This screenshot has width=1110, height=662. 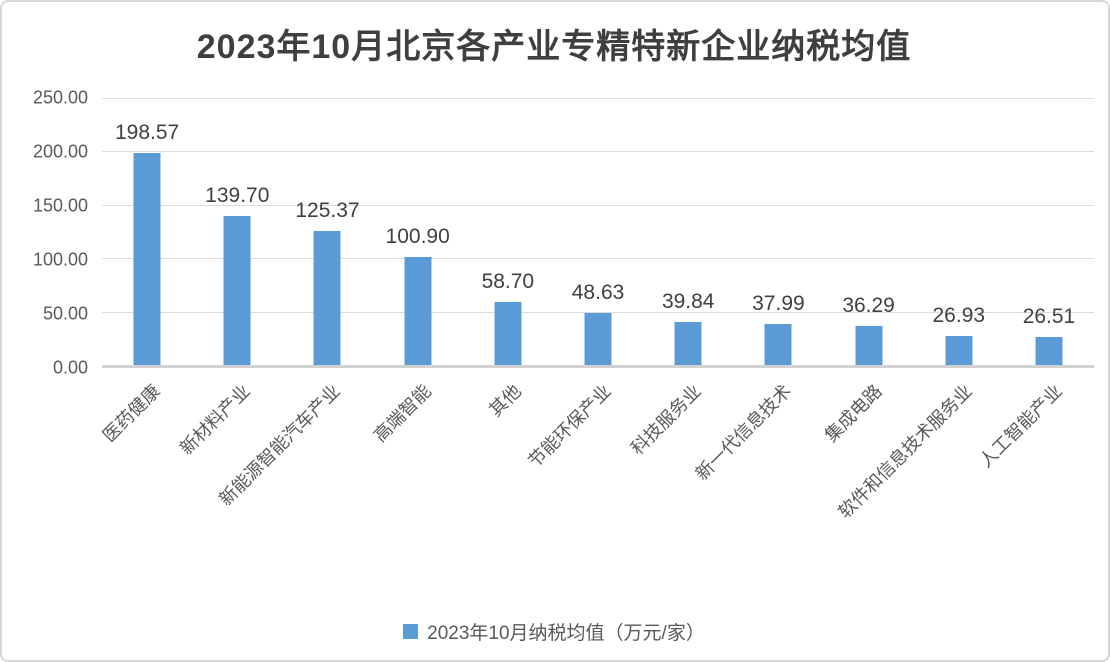 What do you see at coordinates (402, 413) in the screenshot?
I see `x-axis-label: 高端智能` at bounding box center [402, 413].